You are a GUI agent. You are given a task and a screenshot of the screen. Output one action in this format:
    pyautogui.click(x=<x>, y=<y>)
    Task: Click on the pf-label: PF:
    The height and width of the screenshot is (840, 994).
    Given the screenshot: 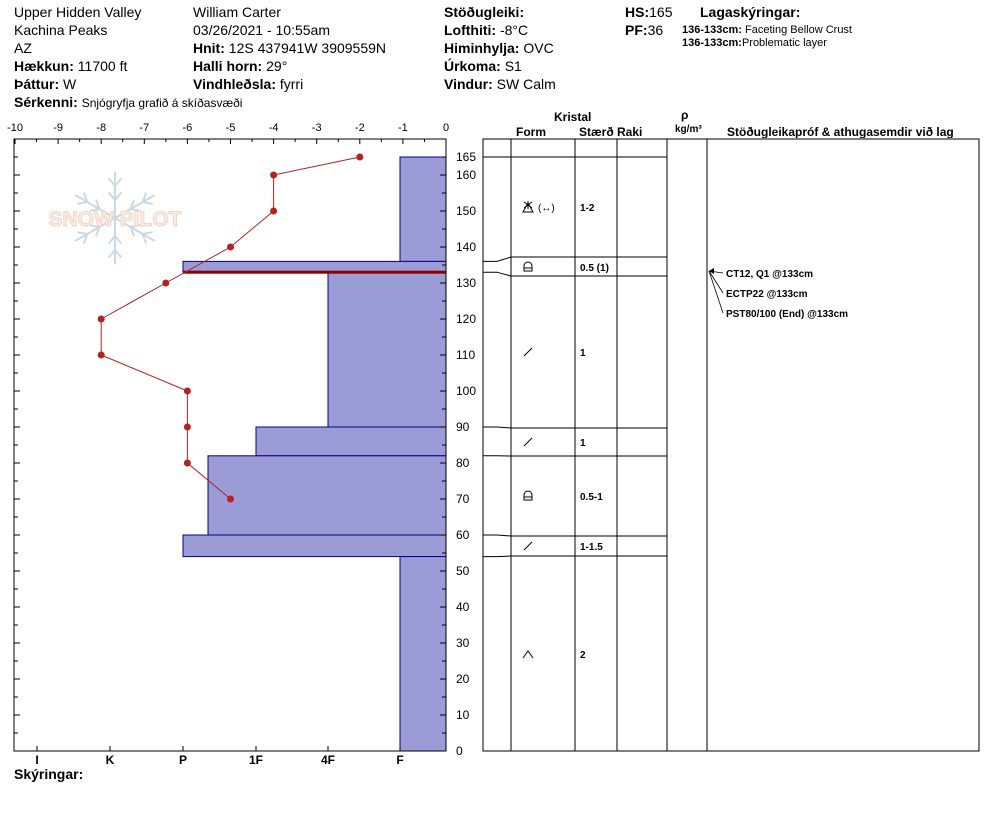 What is the action you would take?
    pyautogui.click(x=636, y=30)
    